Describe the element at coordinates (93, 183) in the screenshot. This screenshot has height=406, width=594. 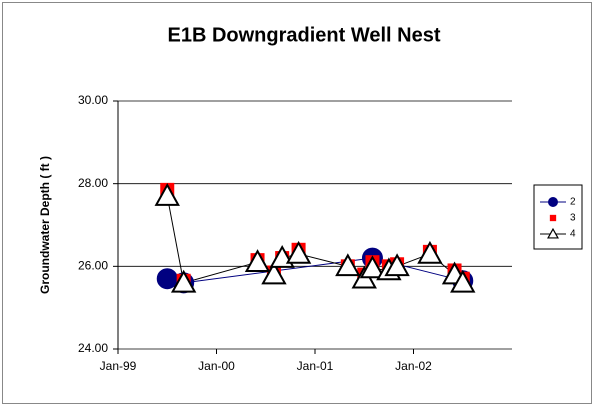
I see `y-tick-label: 28.00` at that location.